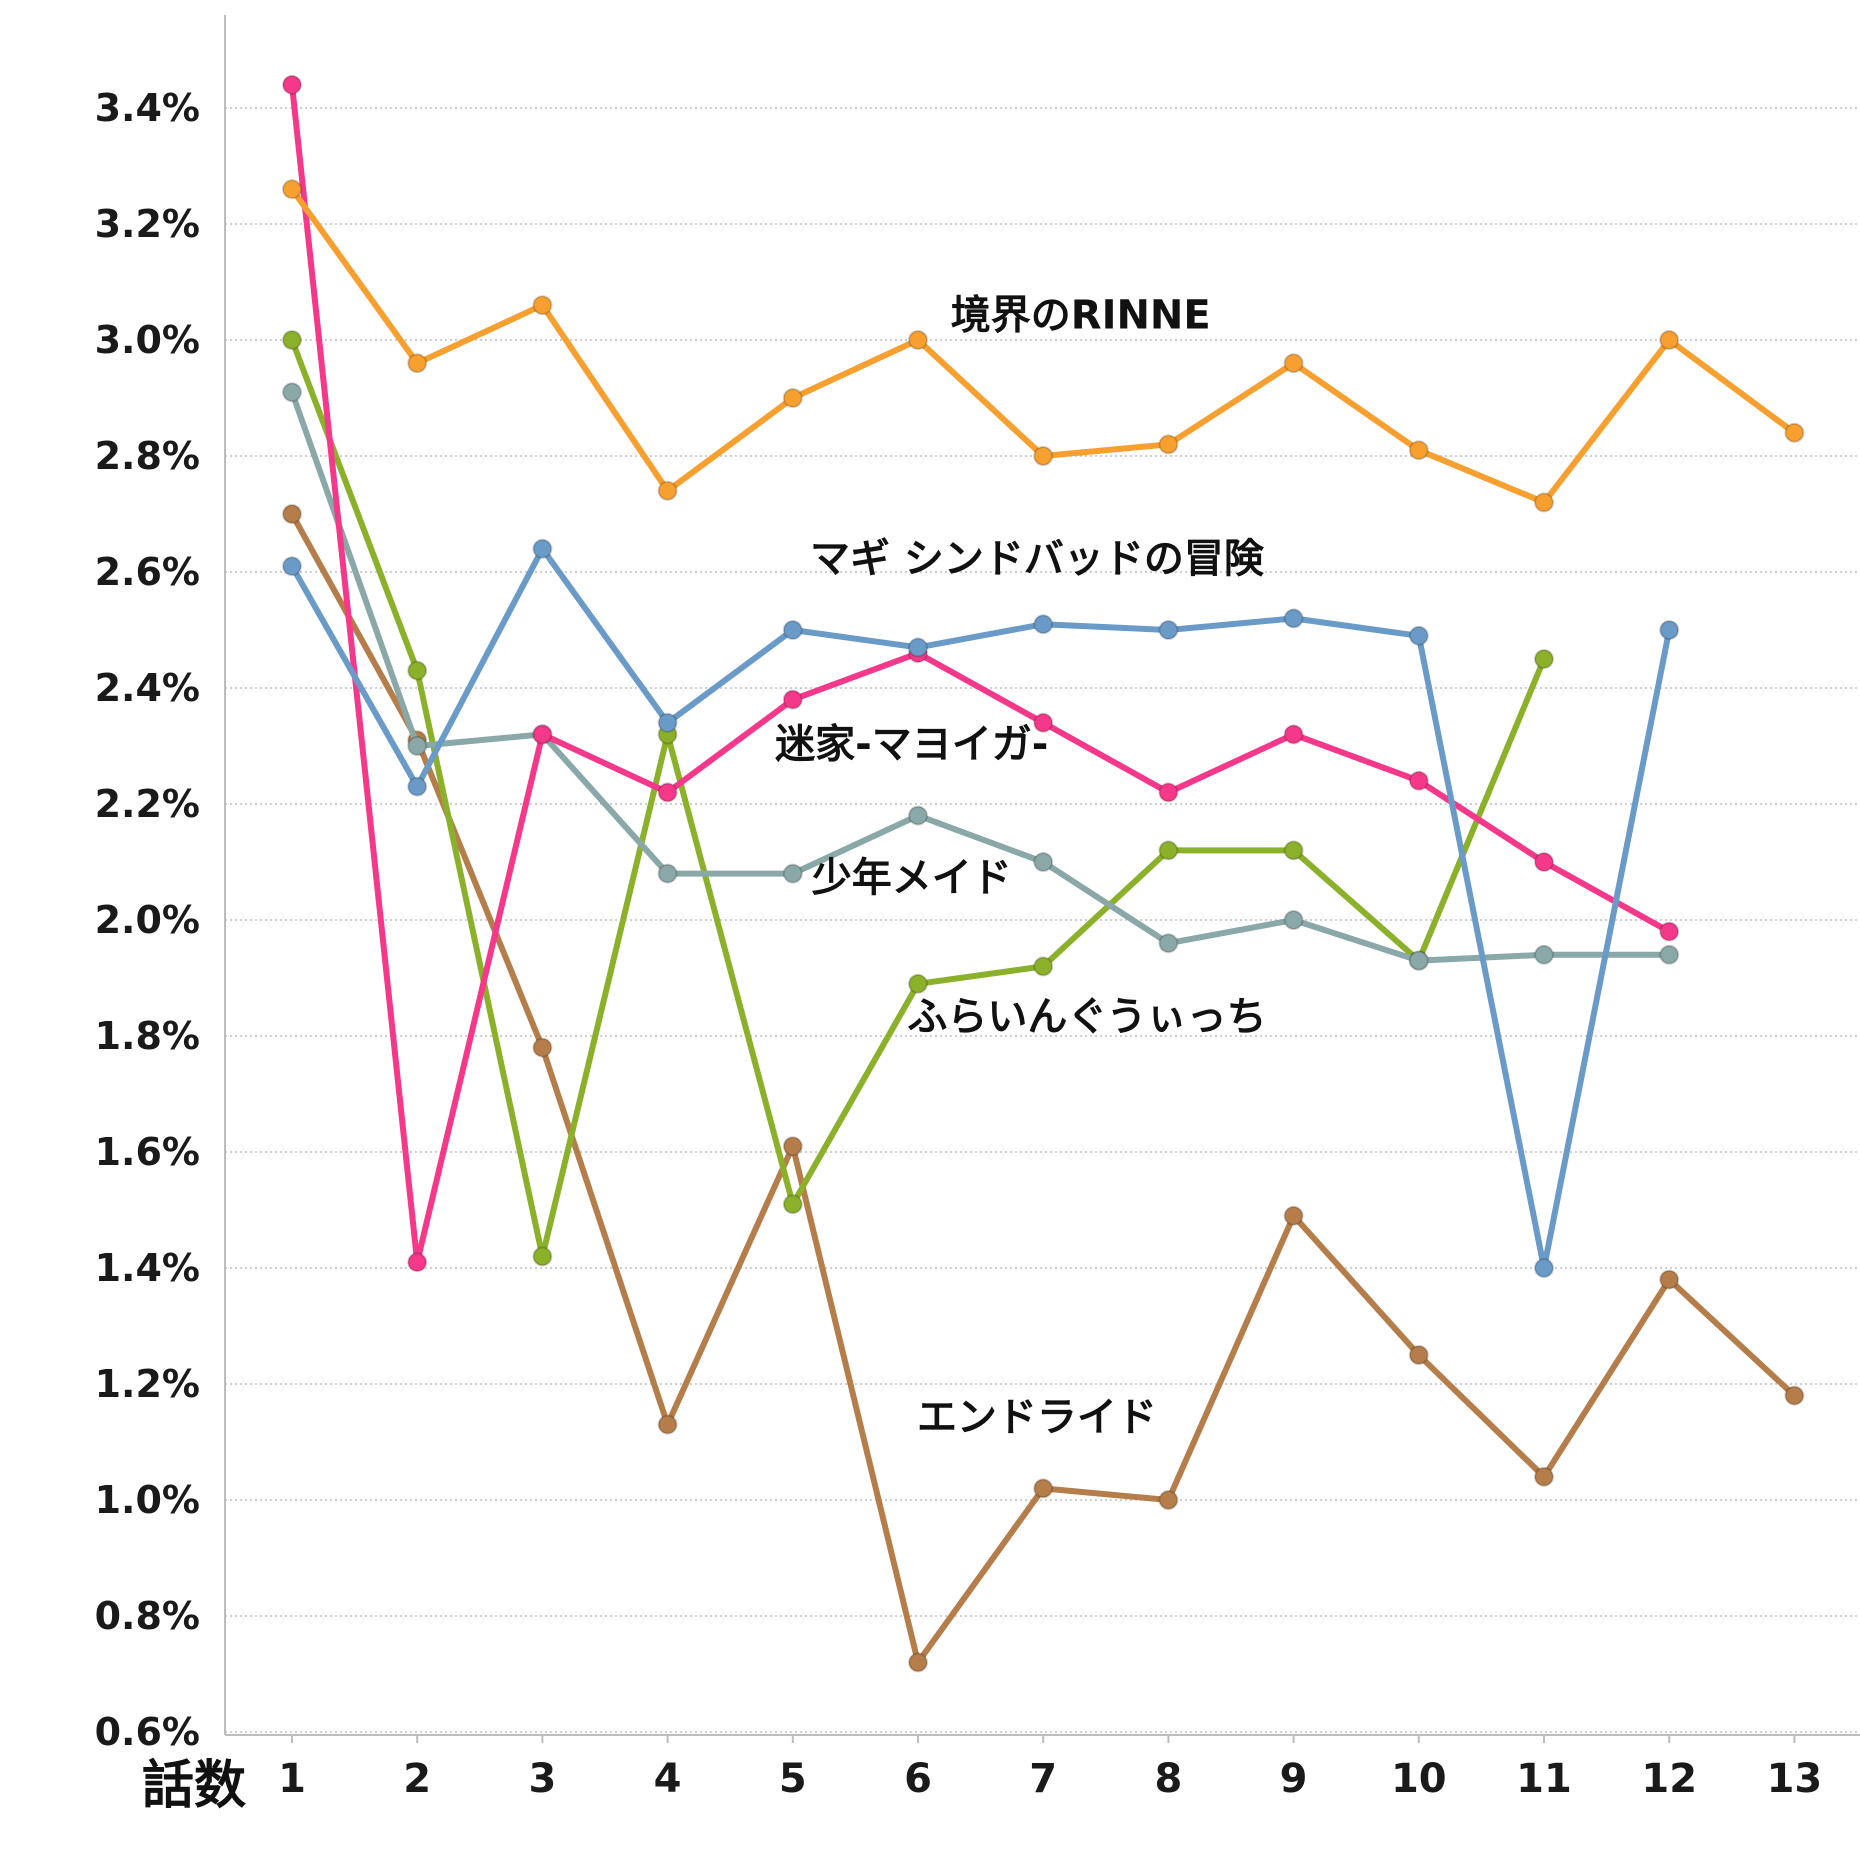 This screenshot has height=1860, width=1860. Describe the element at coordinates (147, 1268) in the screenshot. I see `y-tick-label: 1.4%` at that location.